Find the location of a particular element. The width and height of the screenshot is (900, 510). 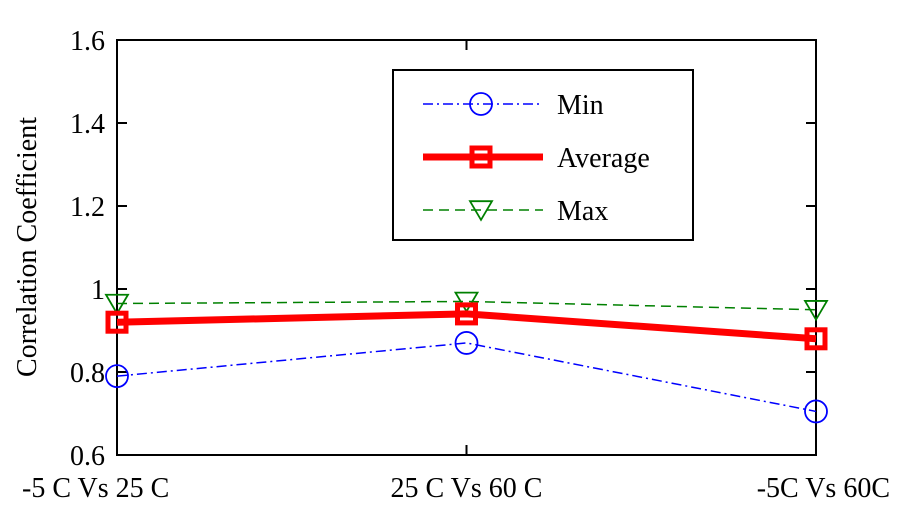

legend-item-min: Min is located at coordinates (513, 105).